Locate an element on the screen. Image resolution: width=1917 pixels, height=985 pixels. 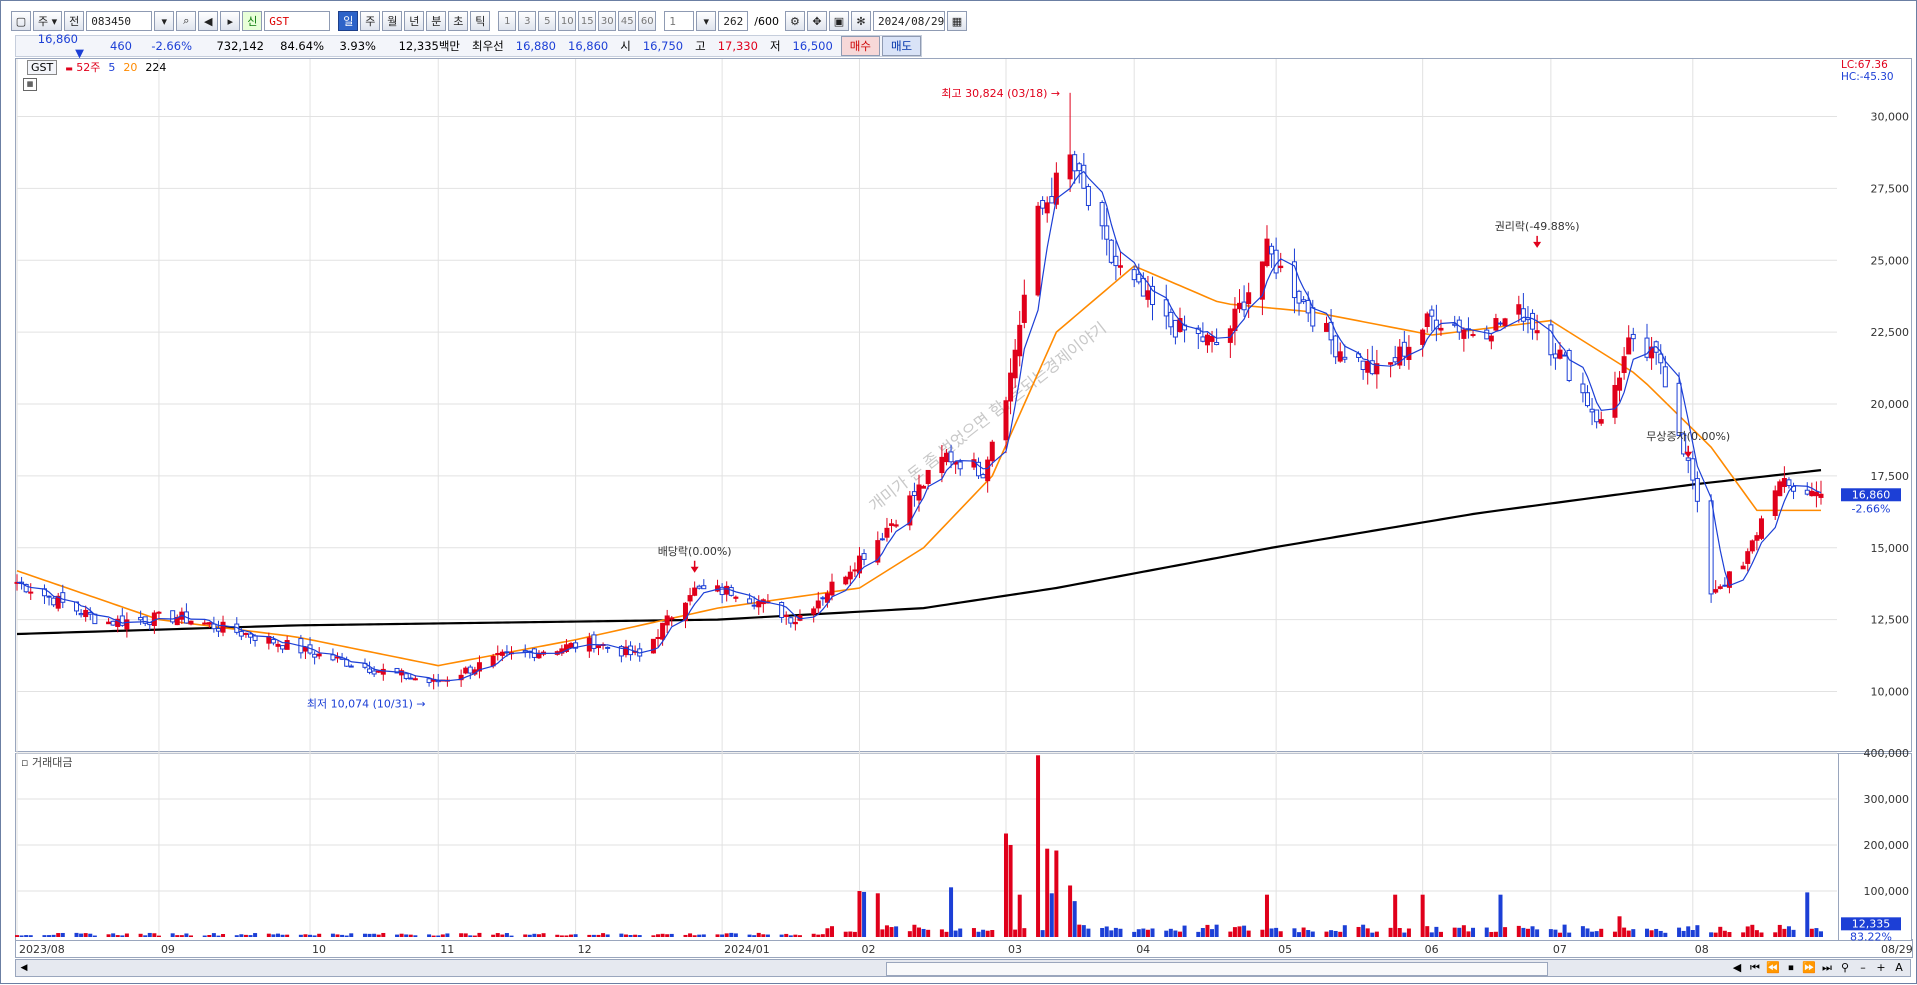
search-icon: ⌕ is located at coordinates (186, 21).